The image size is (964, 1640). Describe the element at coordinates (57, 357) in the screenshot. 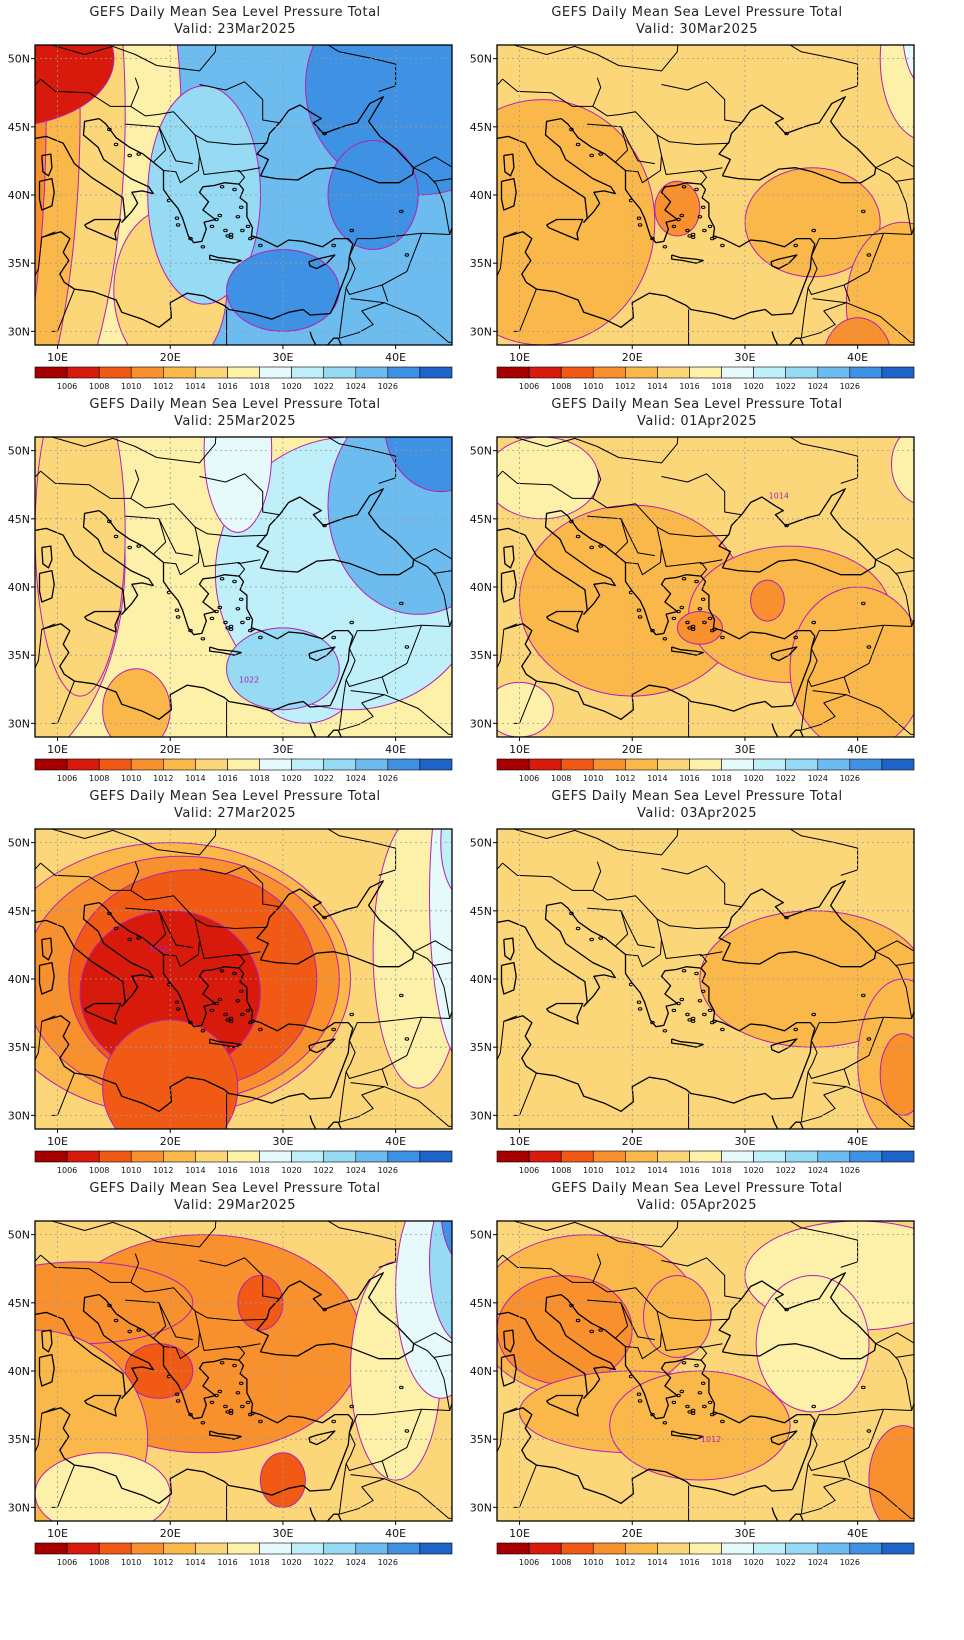

I see `lon-tick-label: 10E` at that location.